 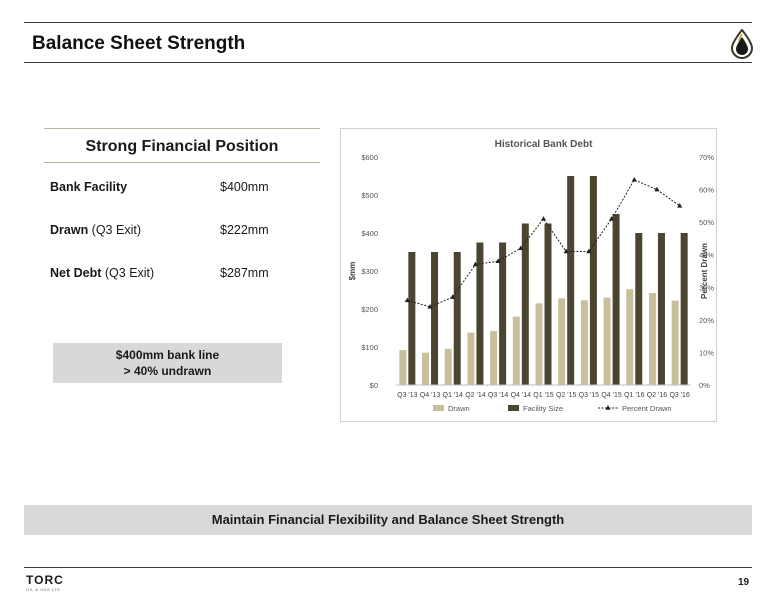 I want to click on row-net-debt: Net Debt (Q3 Exit) $287mm, so click(x=181, y=273).